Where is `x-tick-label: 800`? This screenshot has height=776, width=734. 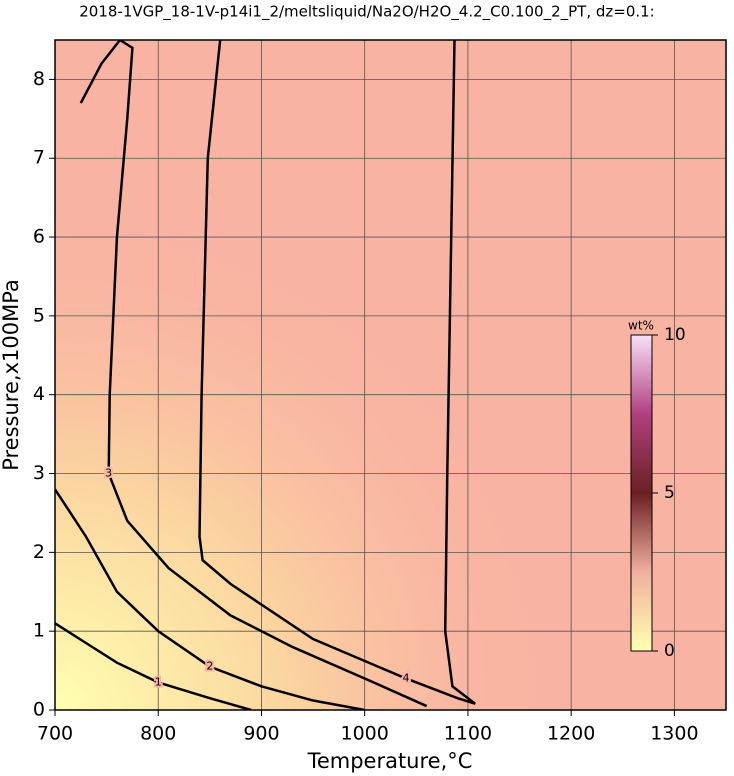 x-tick-label: 800 is located at coordinates (158, 734).